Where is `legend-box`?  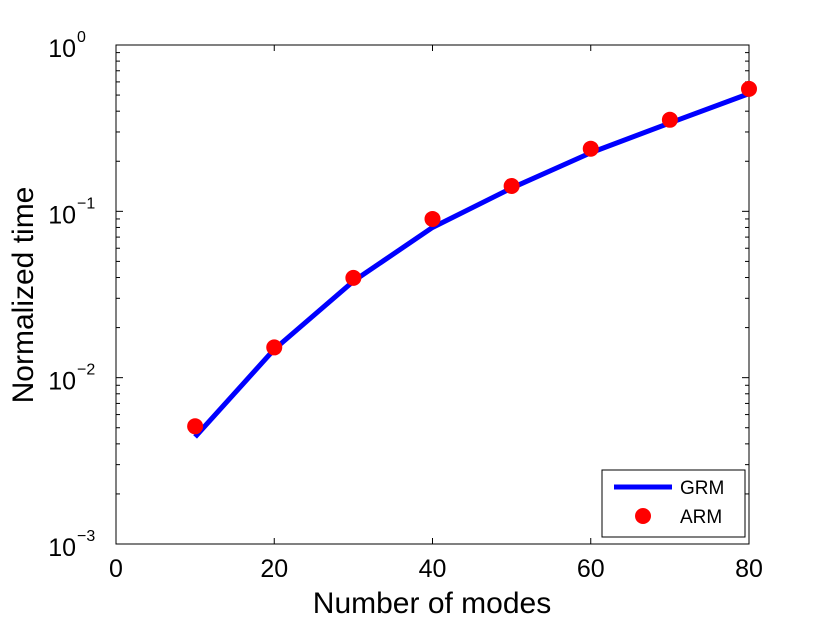 legend-box is located at coordinates (673, 503).